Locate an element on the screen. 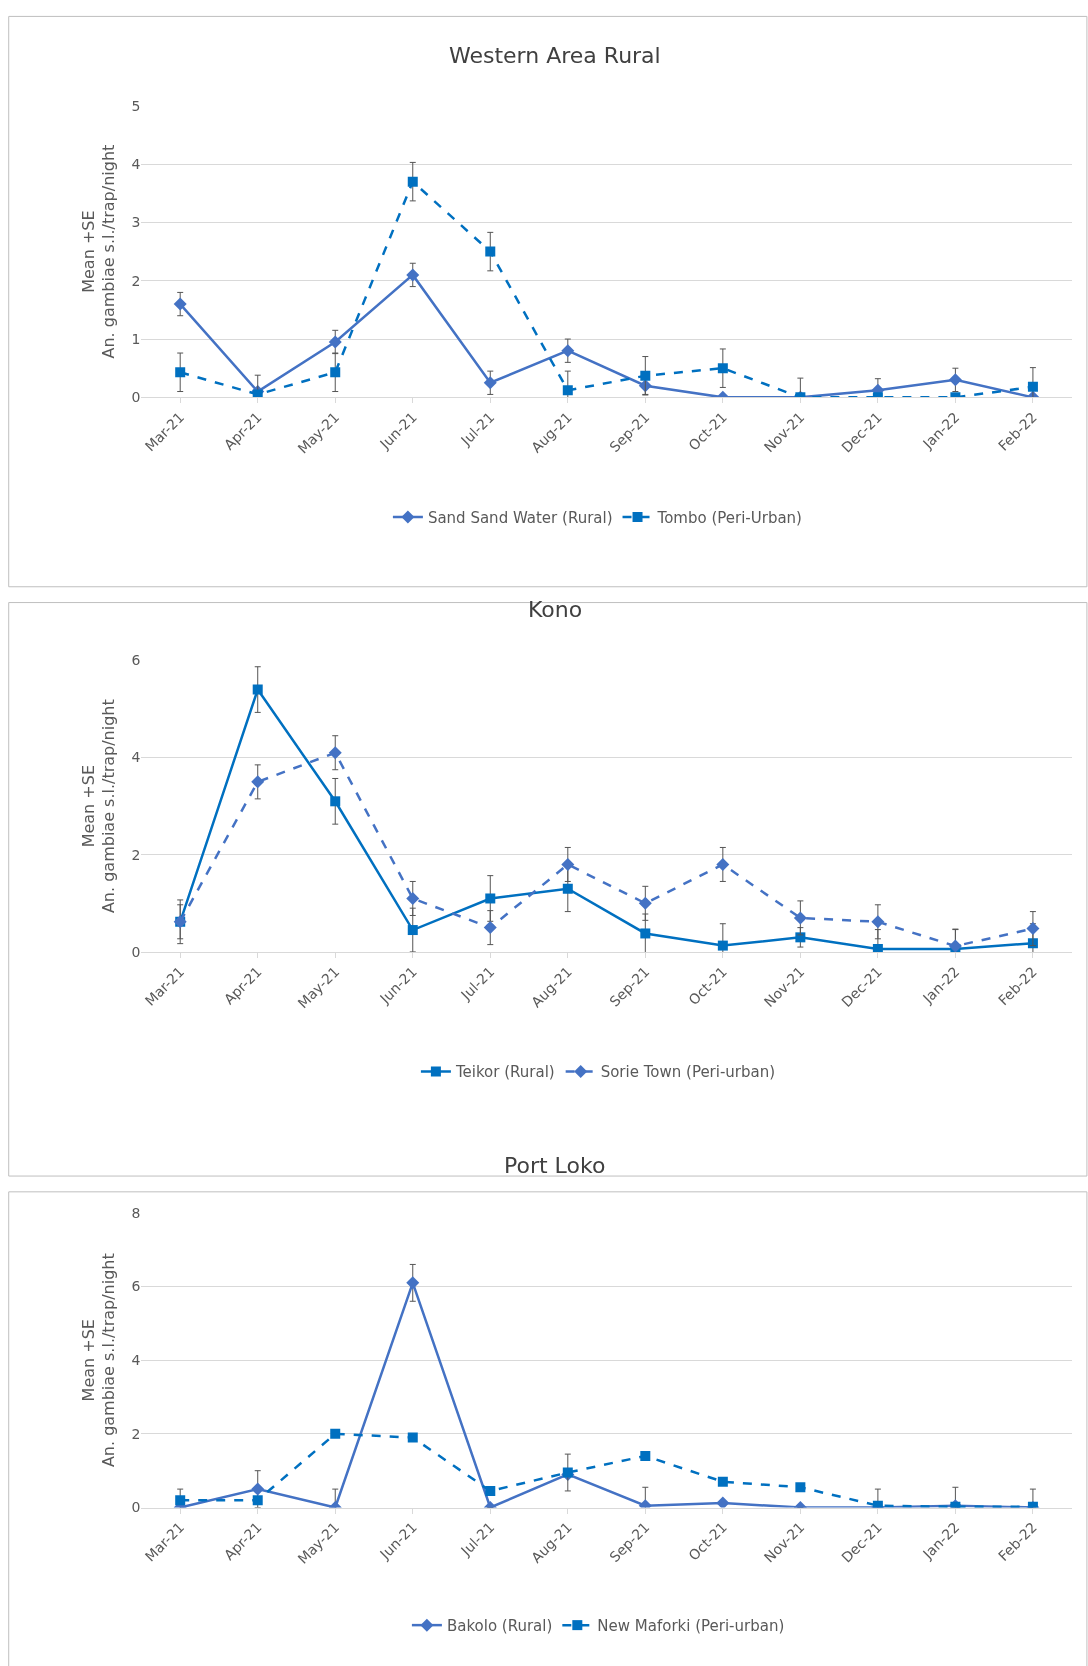 Image resolution: width=1088 pixels, height=1666 pixels. y-tick-label: 3 is located at coordinates (136, 222).